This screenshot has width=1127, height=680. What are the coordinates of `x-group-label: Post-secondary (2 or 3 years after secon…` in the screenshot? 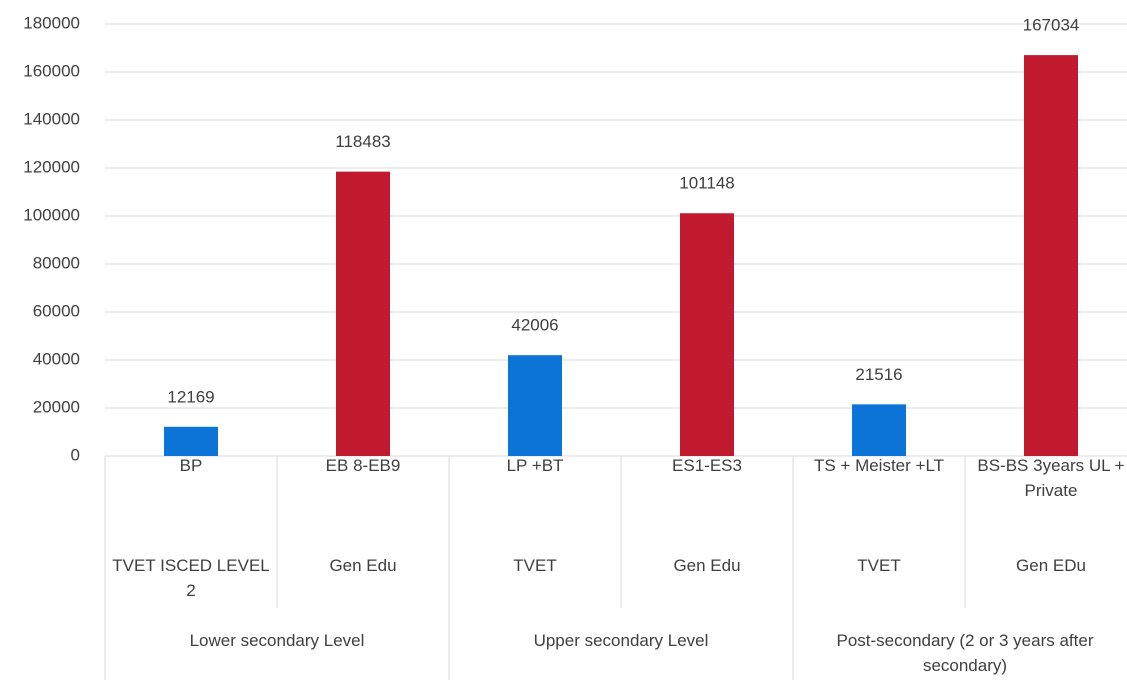 It's located at (965, 653).